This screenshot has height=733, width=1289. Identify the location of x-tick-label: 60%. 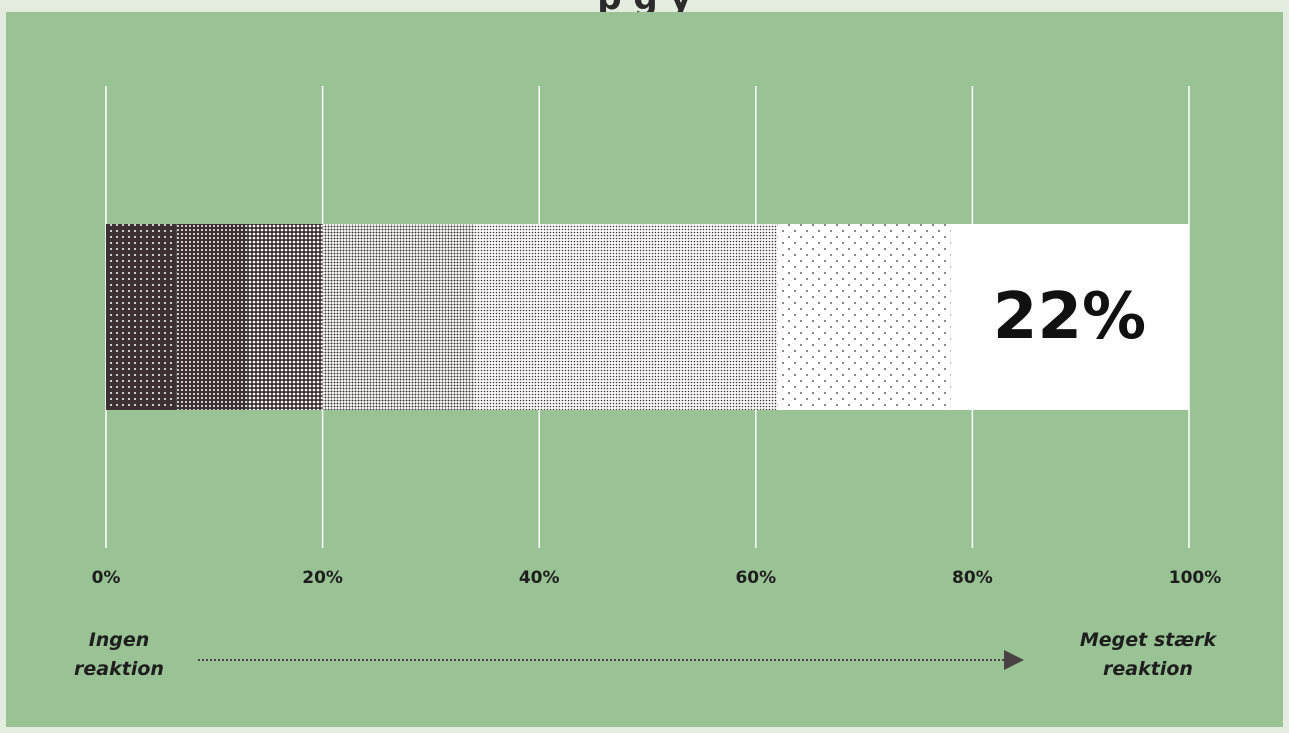
(756, 578).